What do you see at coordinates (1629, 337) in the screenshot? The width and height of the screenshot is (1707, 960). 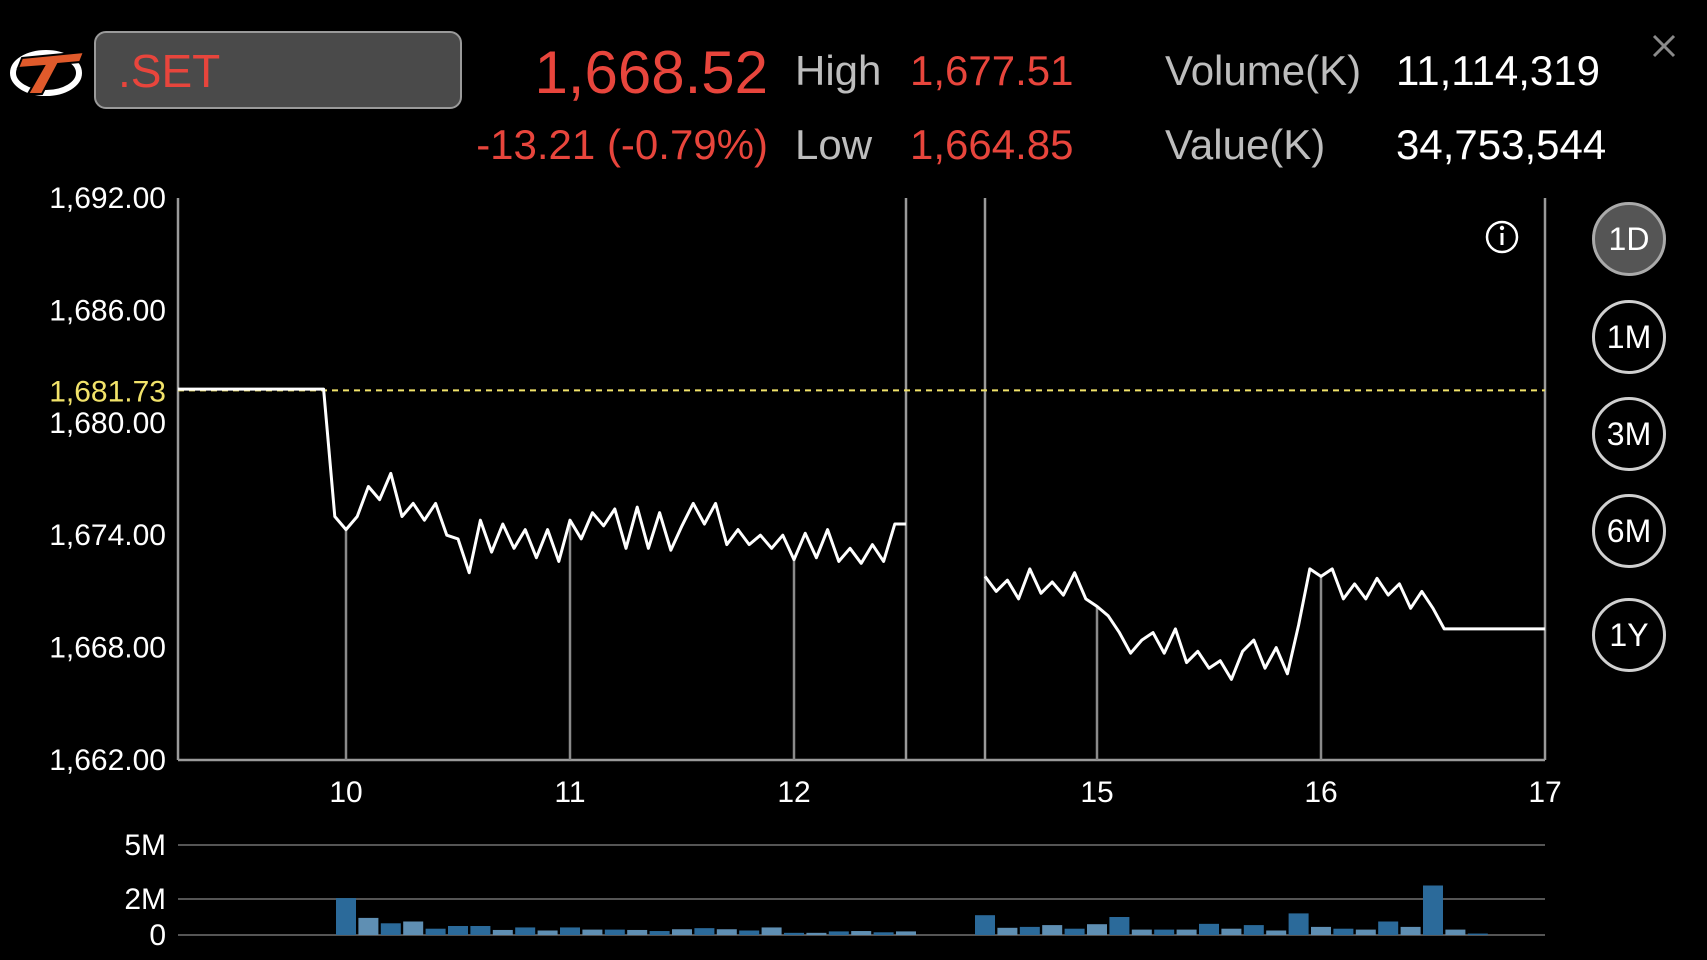 I see `period-button-1m: 1M` at bounding box center [1629, 337].